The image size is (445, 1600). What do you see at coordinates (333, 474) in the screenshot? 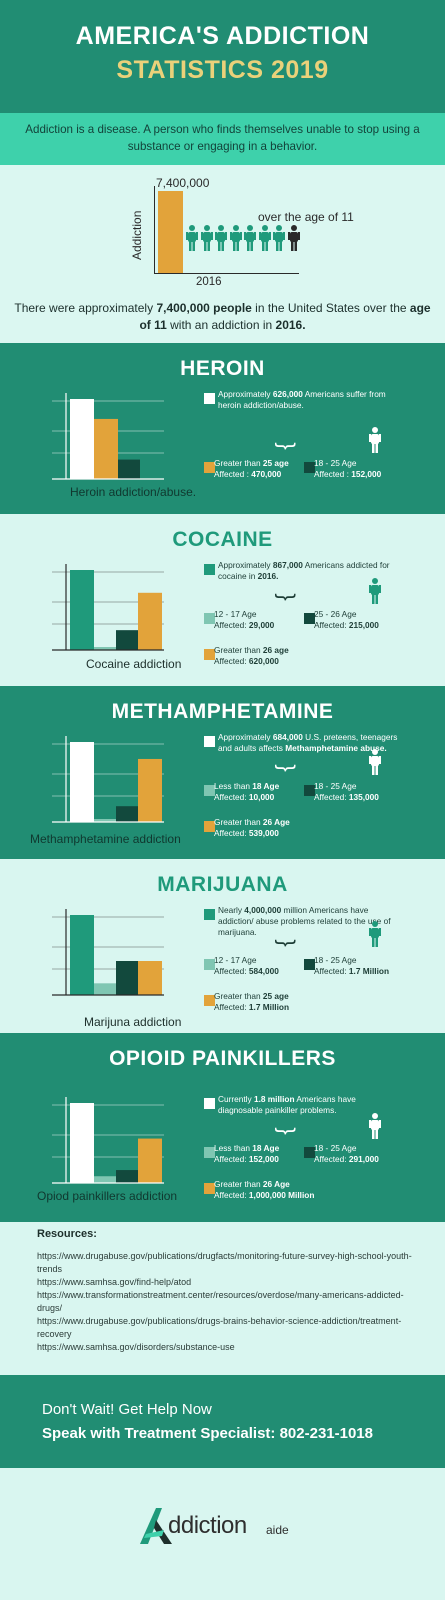
I see `legend-affected-label: Affected :` at bounding box center [333, 474].